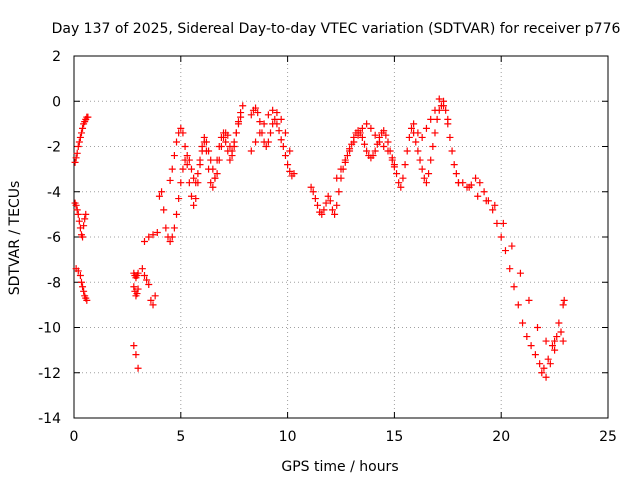  Describe the element at coordinates (15, 238) in the screenshot. I see `y-axis-label: SDTVAR / TECUs` at that location.